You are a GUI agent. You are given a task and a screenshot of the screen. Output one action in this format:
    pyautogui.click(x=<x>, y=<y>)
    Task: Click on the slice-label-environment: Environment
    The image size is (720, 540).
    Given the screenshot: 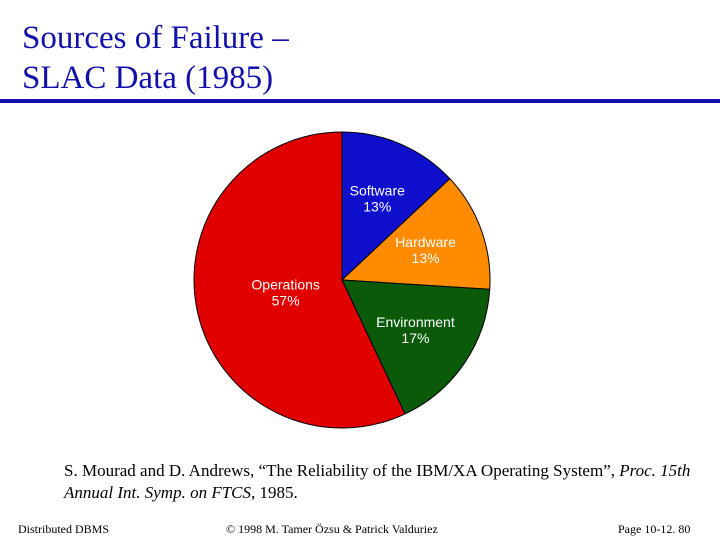 What is the action you would take?
    pyautogui.click(x=415, y=322)
    